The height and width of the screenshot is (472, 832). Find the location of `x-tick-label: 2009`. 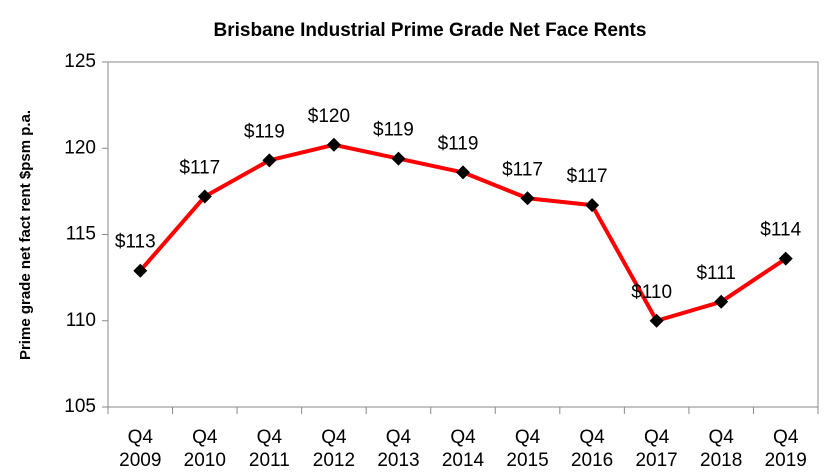

x-tick-label: 2009 is located at coordinates (140, 460).